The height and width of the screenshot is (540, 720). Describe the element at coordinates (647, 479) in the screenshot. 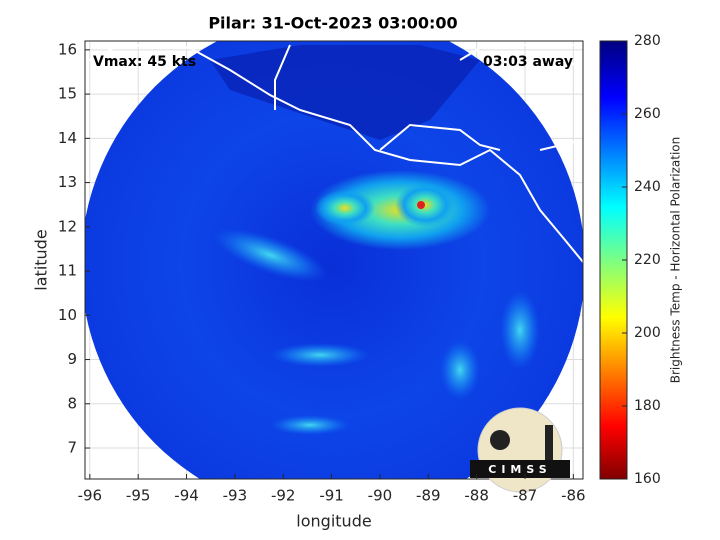

I see `colorbar-tick-label: 160` at that location.